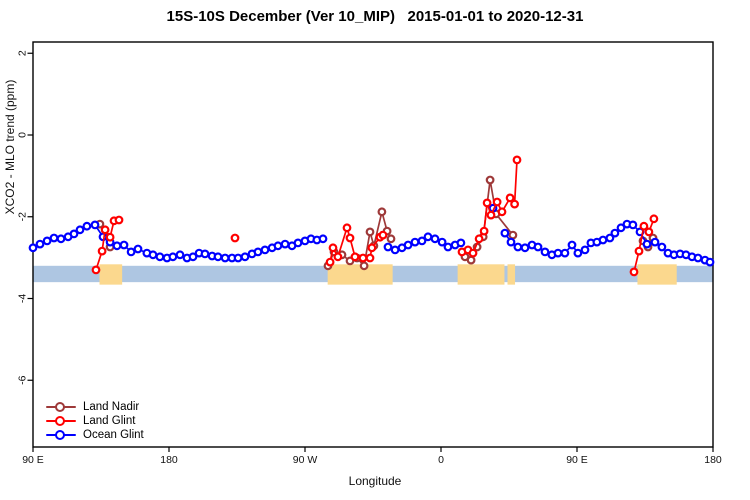 The width and height of the screenshot is (750, 500). Describe the element at coordinates (111, 407) in the screenshot. I see `legend-label: Land Nadir` at that location.